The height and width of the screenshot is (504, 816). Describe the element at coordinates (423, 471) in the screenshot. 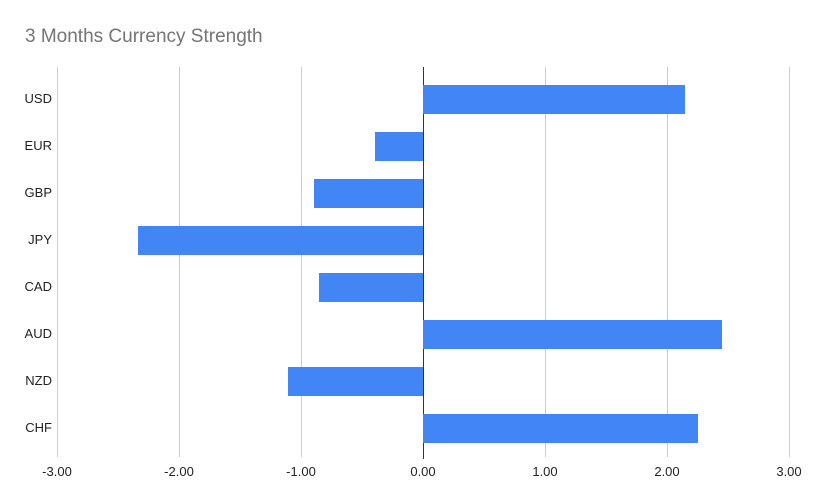

I see `x-axis-tick-label: 0.00` at that location.